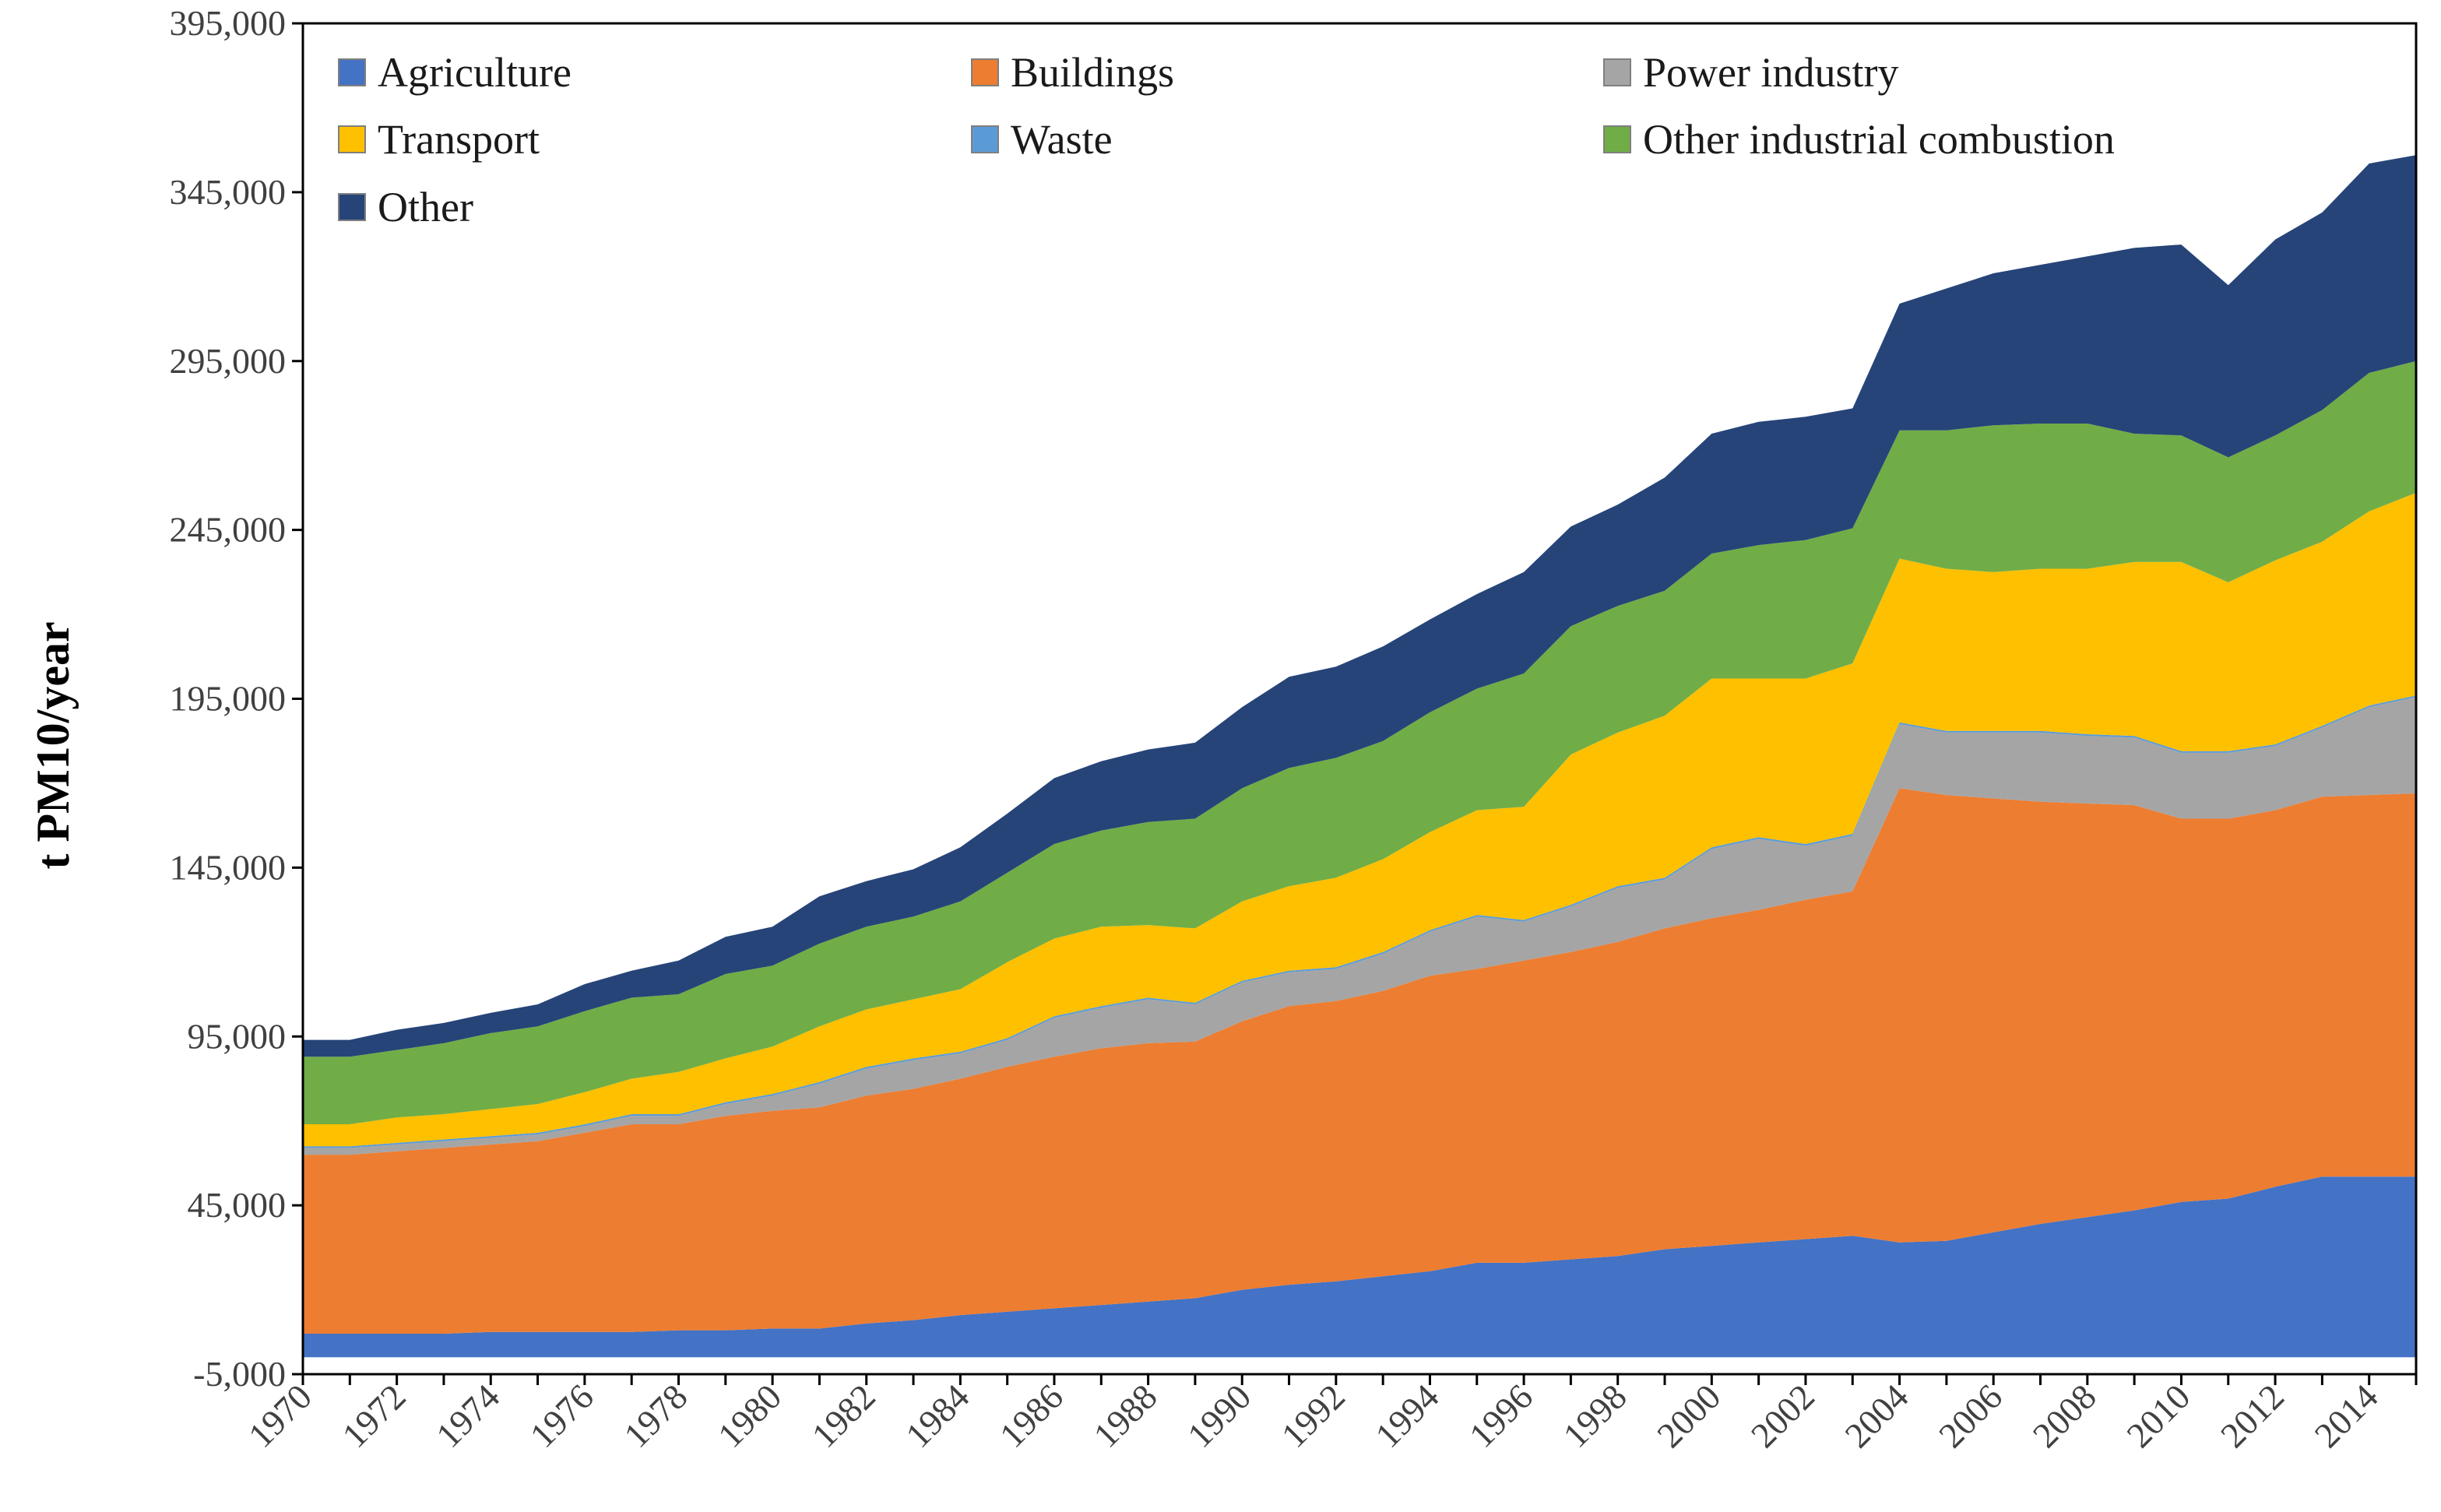 This screenshot has height=1512, width=2441. I want to click on x-tick-label: 1996, so click(1500, 1416).